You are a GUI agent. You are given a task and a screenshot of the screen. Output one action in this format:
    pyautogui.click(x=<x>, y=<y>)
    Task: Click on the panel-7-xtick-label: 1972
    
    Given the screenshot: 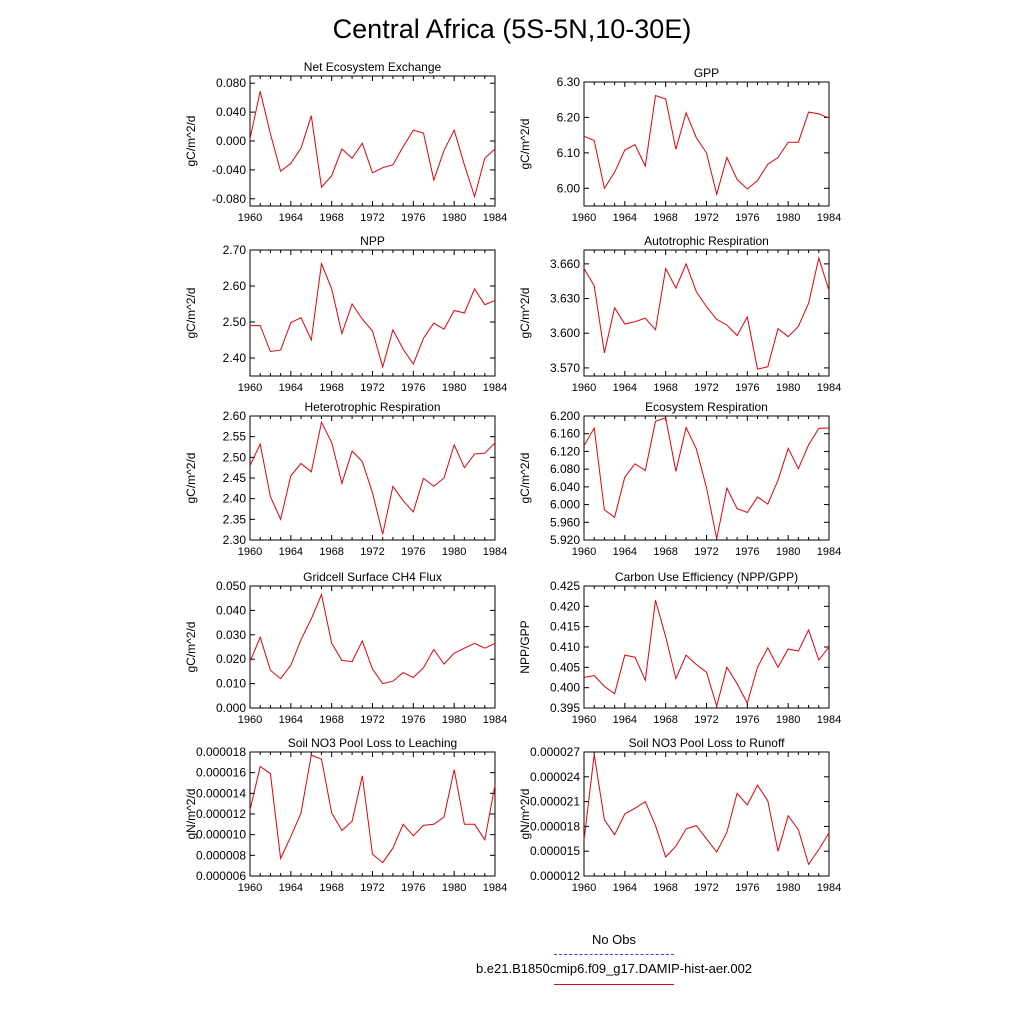 What is the action you would take?
    pyautogui.click(x=372, y=720)
    